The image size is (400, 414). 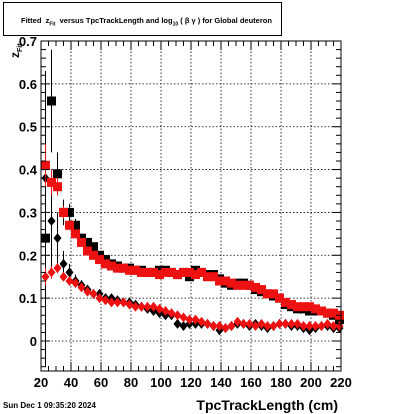 I want to click on x-axis-label: TpcTrackLength (cm), so click(x=267, y=405).